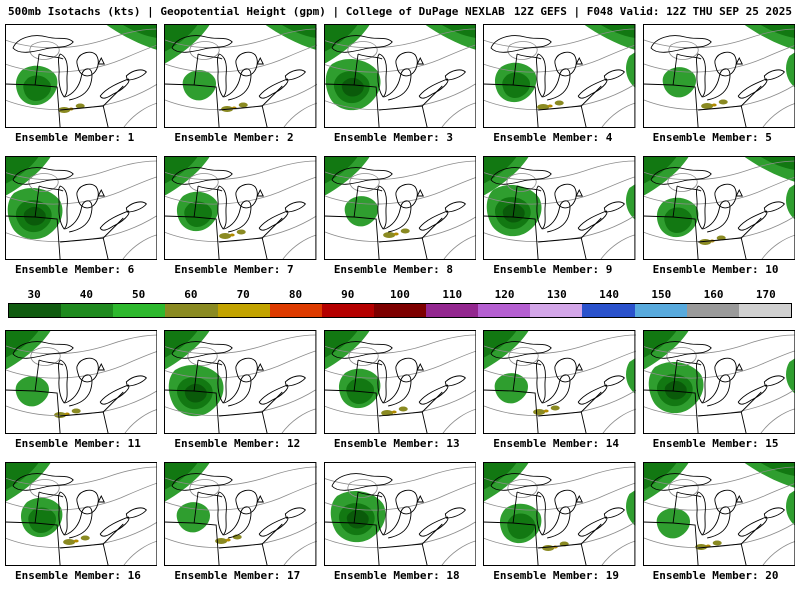 Image resolution: width=800 pixels, height=600 pixels. I want to click on ensemble-panel-11: Ensemble Member: 11, so click(81, 390).